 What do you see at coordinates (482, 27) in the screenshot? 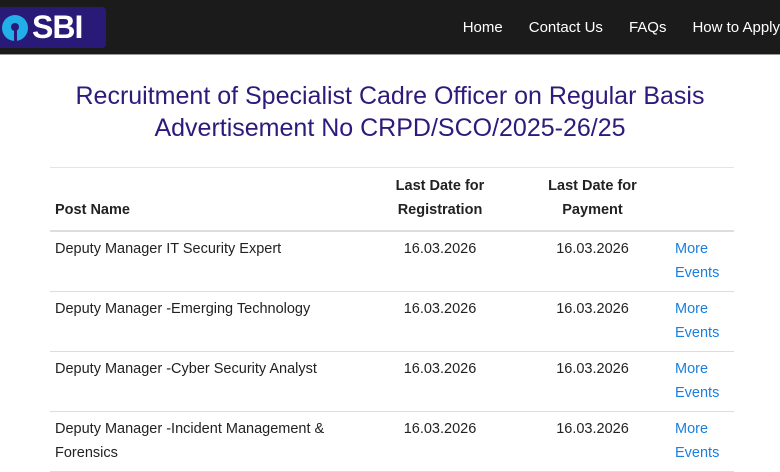
I see `nav-home: Home` at bounding box center [482, 27].